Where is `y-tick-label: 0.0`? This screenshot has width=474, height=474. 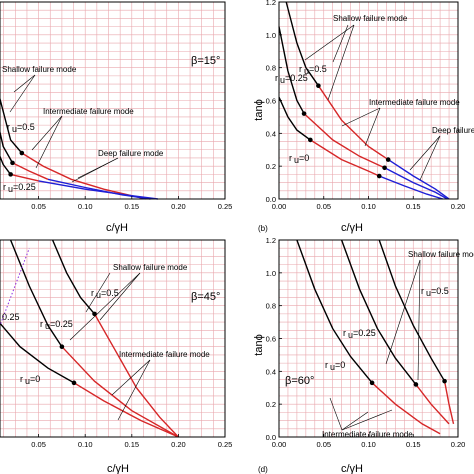 y-tick-label: 0.0 is located at coordinates (271, 199).